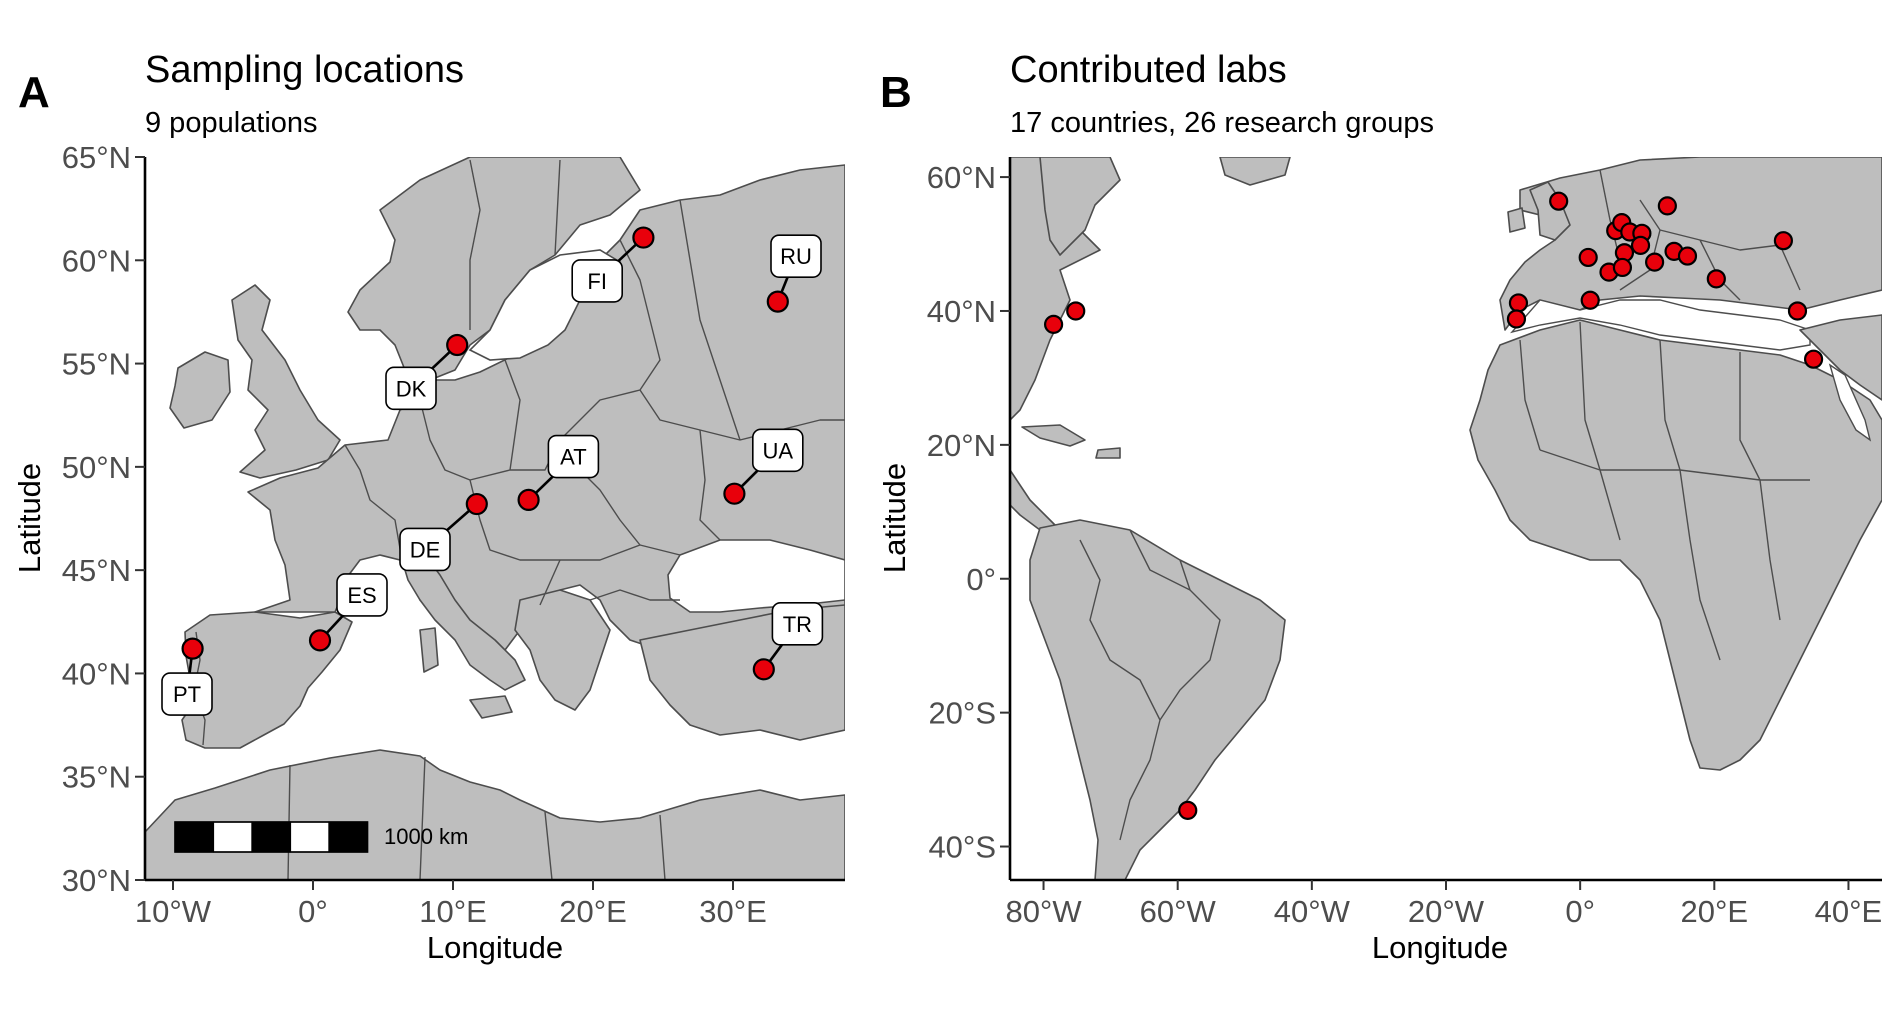 This screenshot has width=1890, height=1020. What do you see at coordinates (1053, 435) in the screenshot?
I see `caribbean-islands` at bounding box center [1053, 435].